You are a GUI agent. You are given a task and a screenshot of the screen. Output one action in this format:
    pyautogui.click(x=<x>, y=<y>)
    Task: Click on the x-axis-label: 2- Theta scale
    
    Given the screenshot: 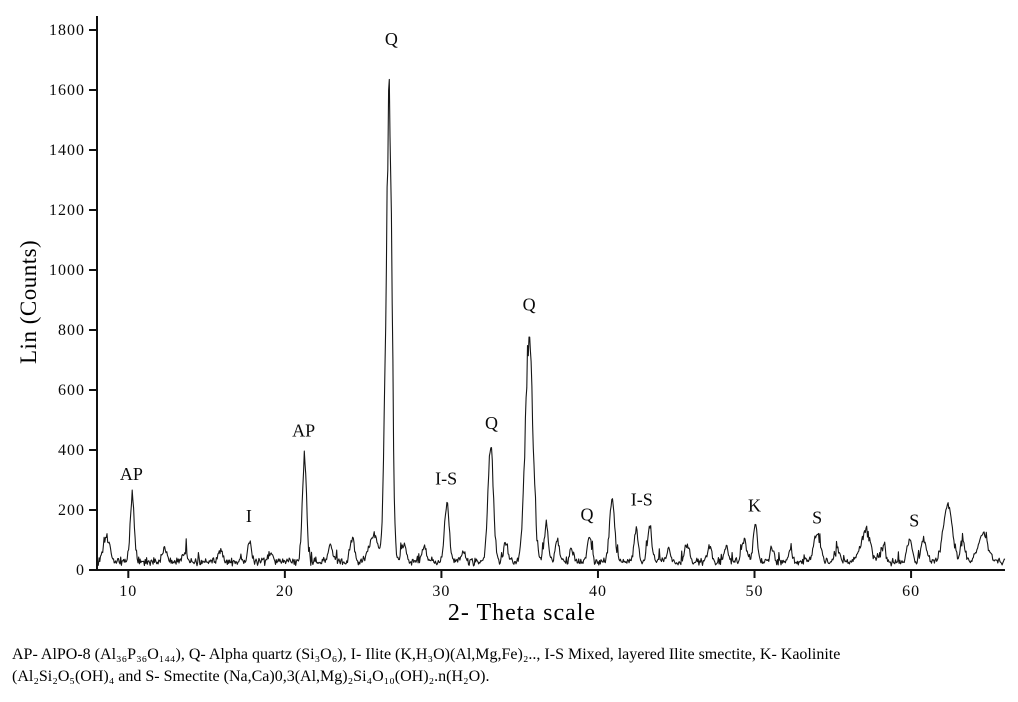 What is the action you would take?
    pyautogui.click(x=522, y=613)
    